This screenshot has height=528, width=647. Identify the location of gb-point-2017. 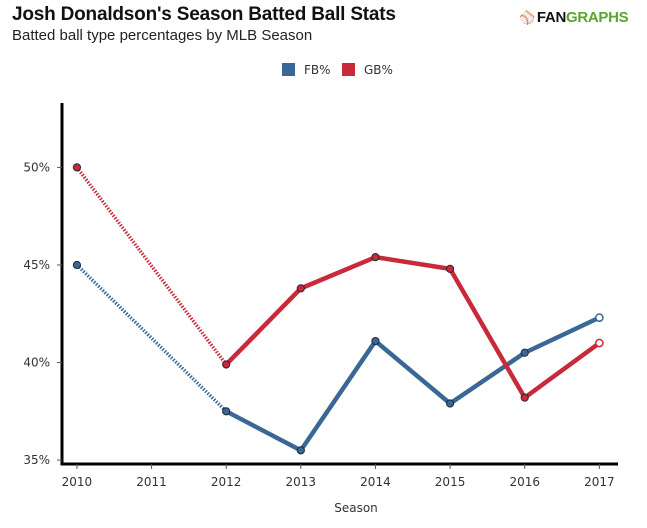
(599, 343).